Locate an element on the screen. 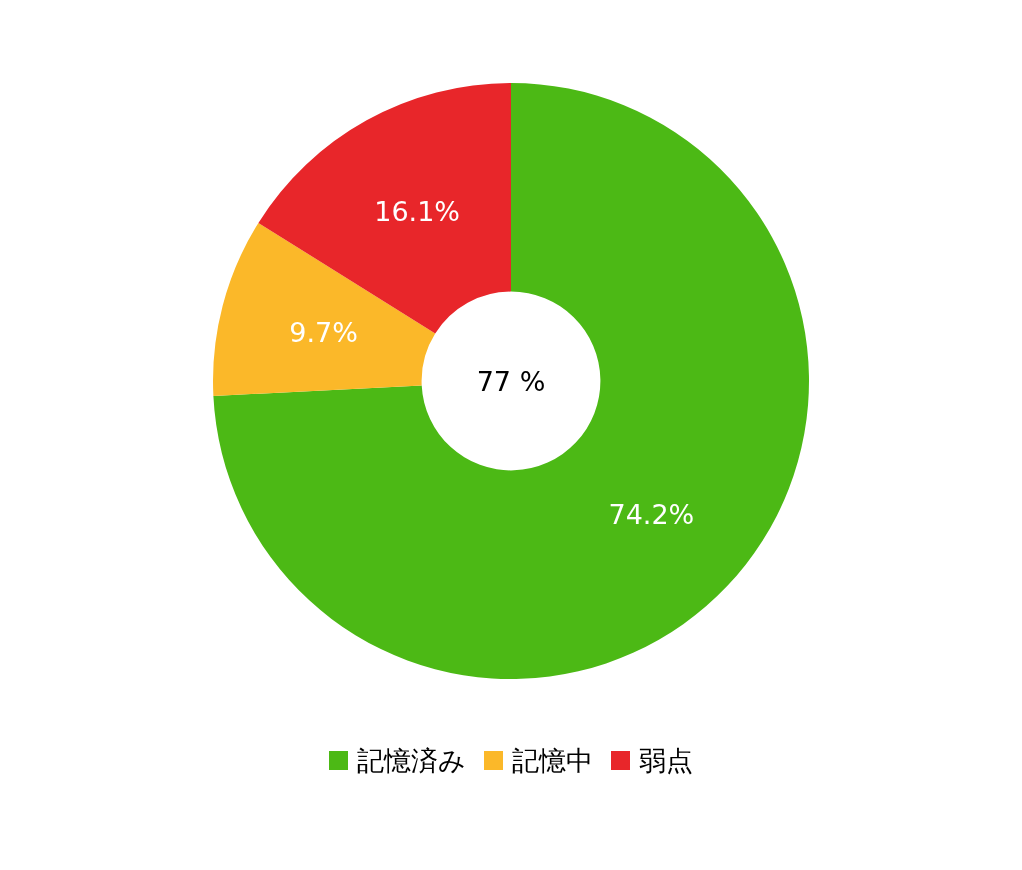 The image size is (1022, 870). legend-label: 弱点 is located at coordinates (666, 760).